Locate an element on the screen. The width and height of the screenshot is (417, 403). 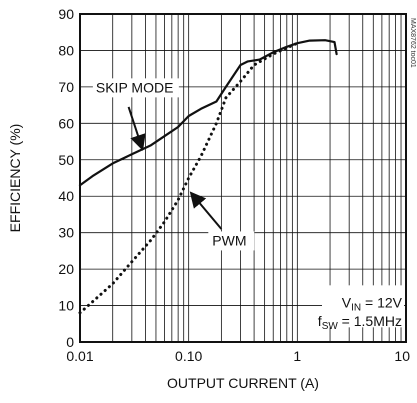
y-tick-label: 80 is located at coordinates (66, 50).